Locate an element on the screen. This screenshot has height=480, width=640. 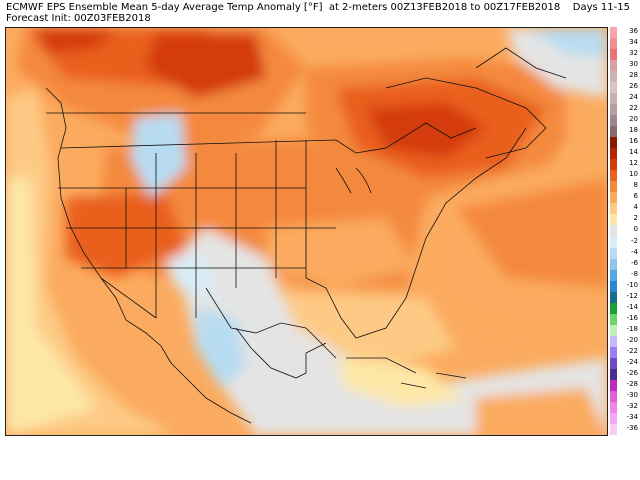
legend-label: 28 is located at coordinates (633, 75).